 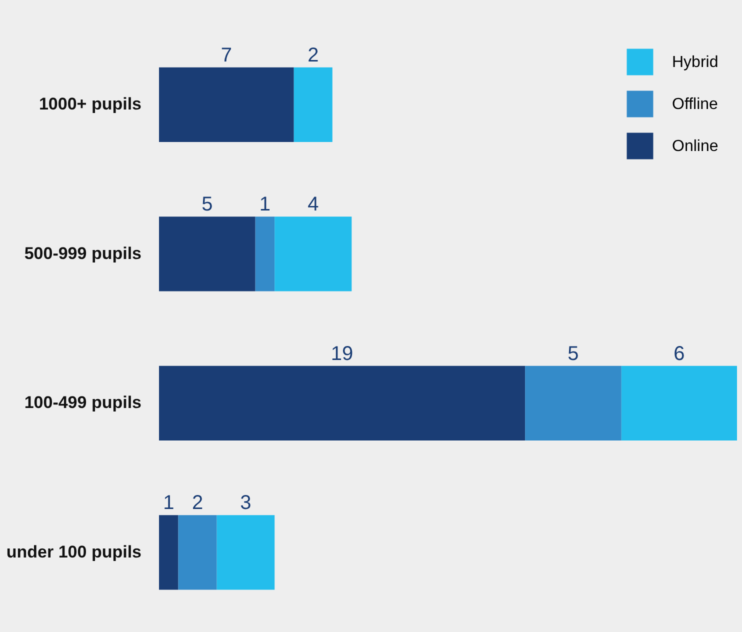 I want to click on data-label: 7, so click(x=226, y=55).